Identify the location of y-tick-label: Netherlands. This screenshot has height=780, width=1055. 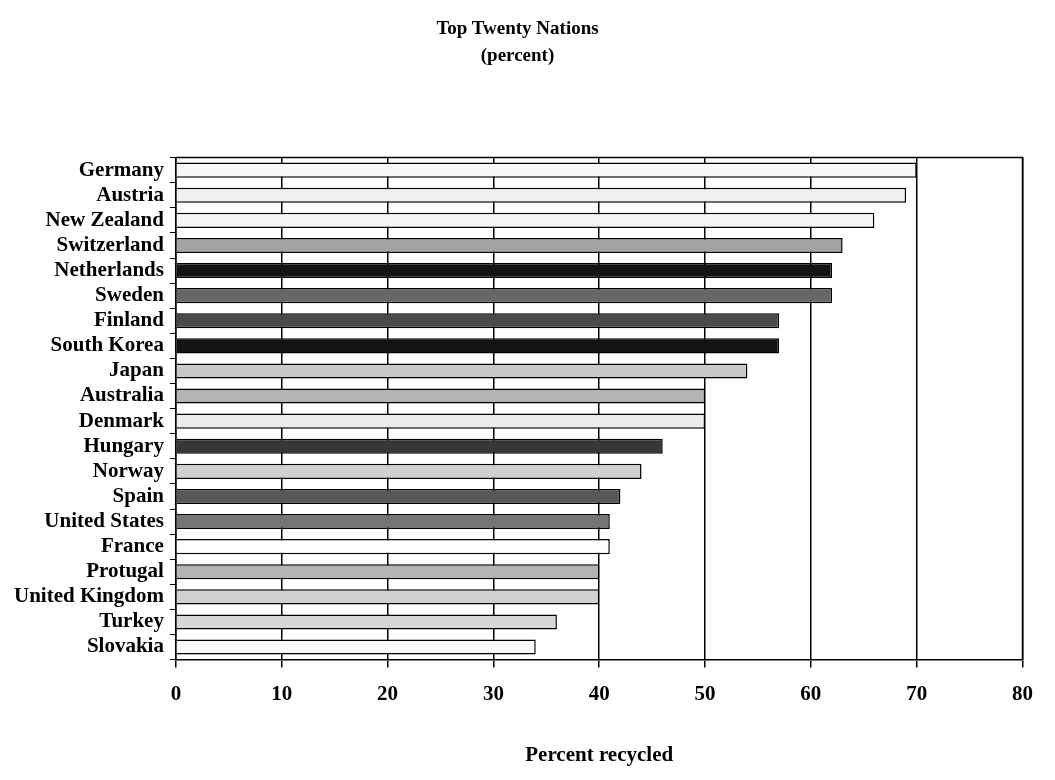
(109, 268).